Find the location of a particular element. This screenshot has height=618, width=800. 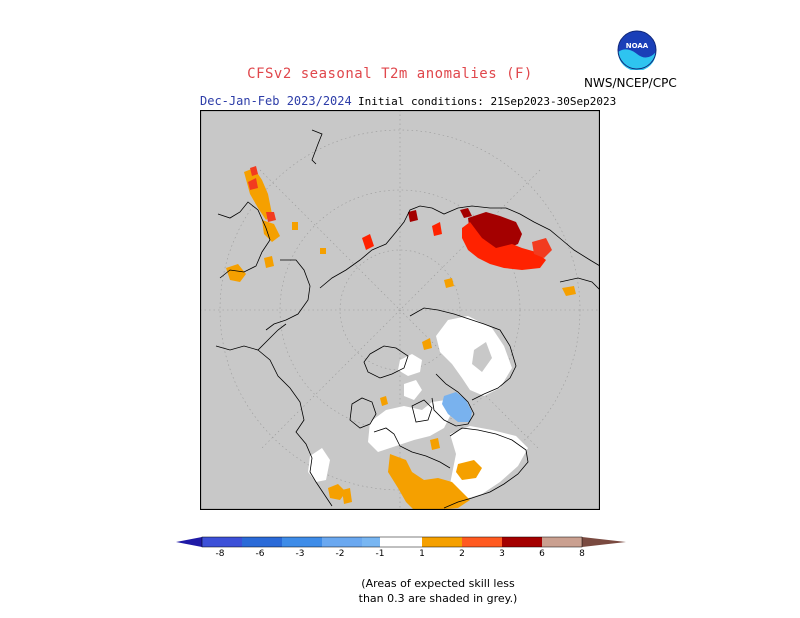

noaa-logo: NOAA is located at coordinates (637, 50).